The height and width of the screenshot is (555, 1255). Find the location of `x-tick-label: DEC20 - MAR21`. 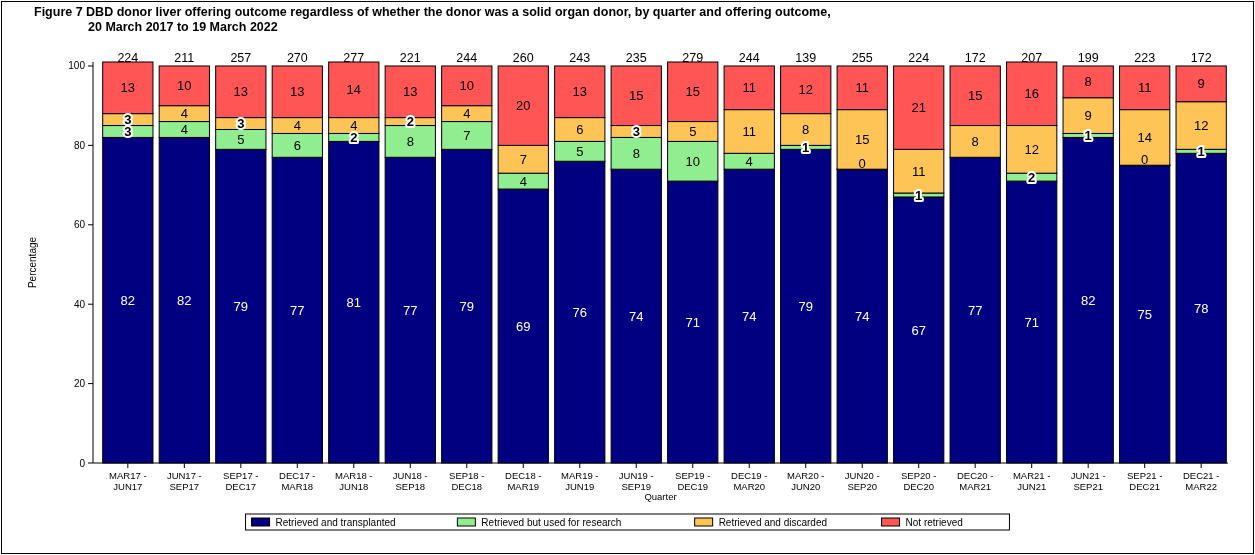

x-tick-label: DEC20 - MAR21 is located at coordinates (975, 481).